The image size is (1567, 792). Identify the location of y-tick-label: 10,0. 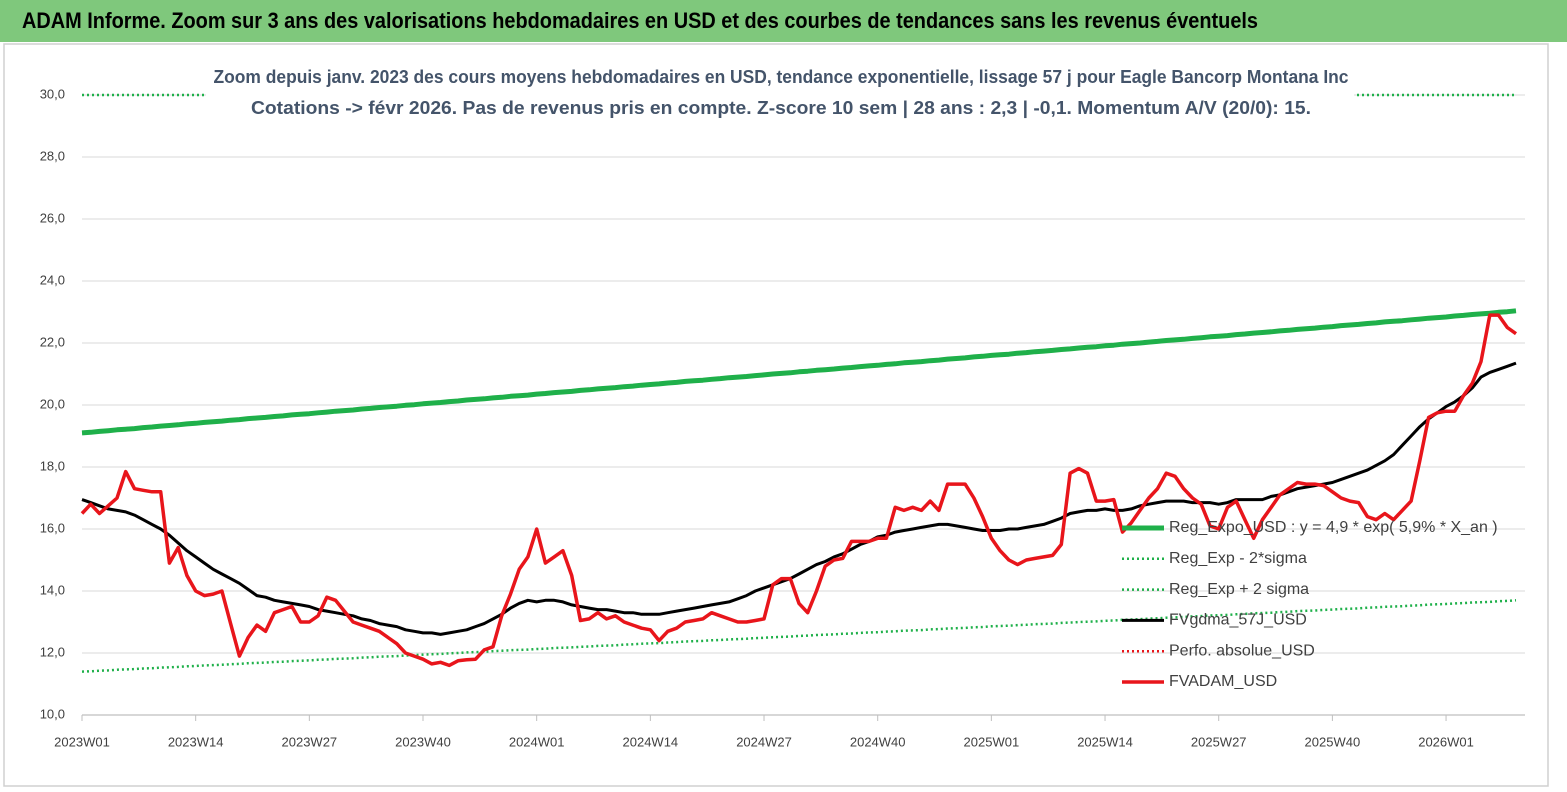
(52, 713).